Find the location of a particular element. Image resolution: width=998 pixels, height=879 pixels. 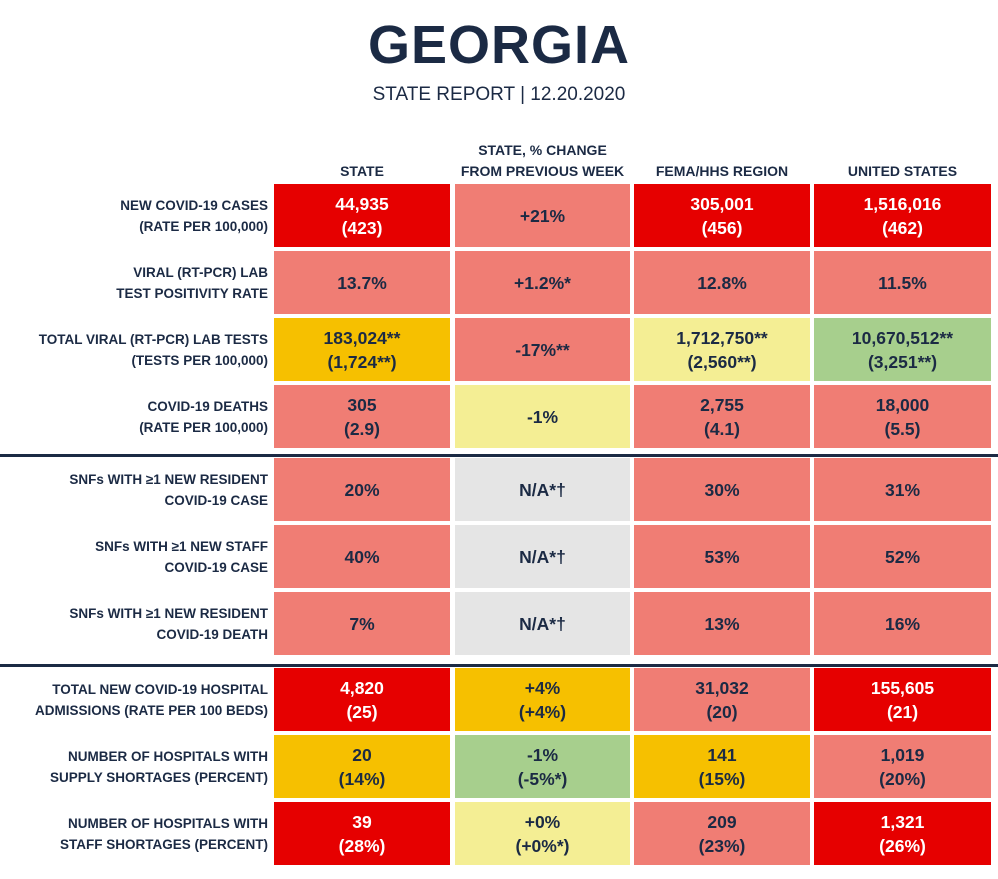

metric-value: (4.1) is located at coordinates (722, 428).